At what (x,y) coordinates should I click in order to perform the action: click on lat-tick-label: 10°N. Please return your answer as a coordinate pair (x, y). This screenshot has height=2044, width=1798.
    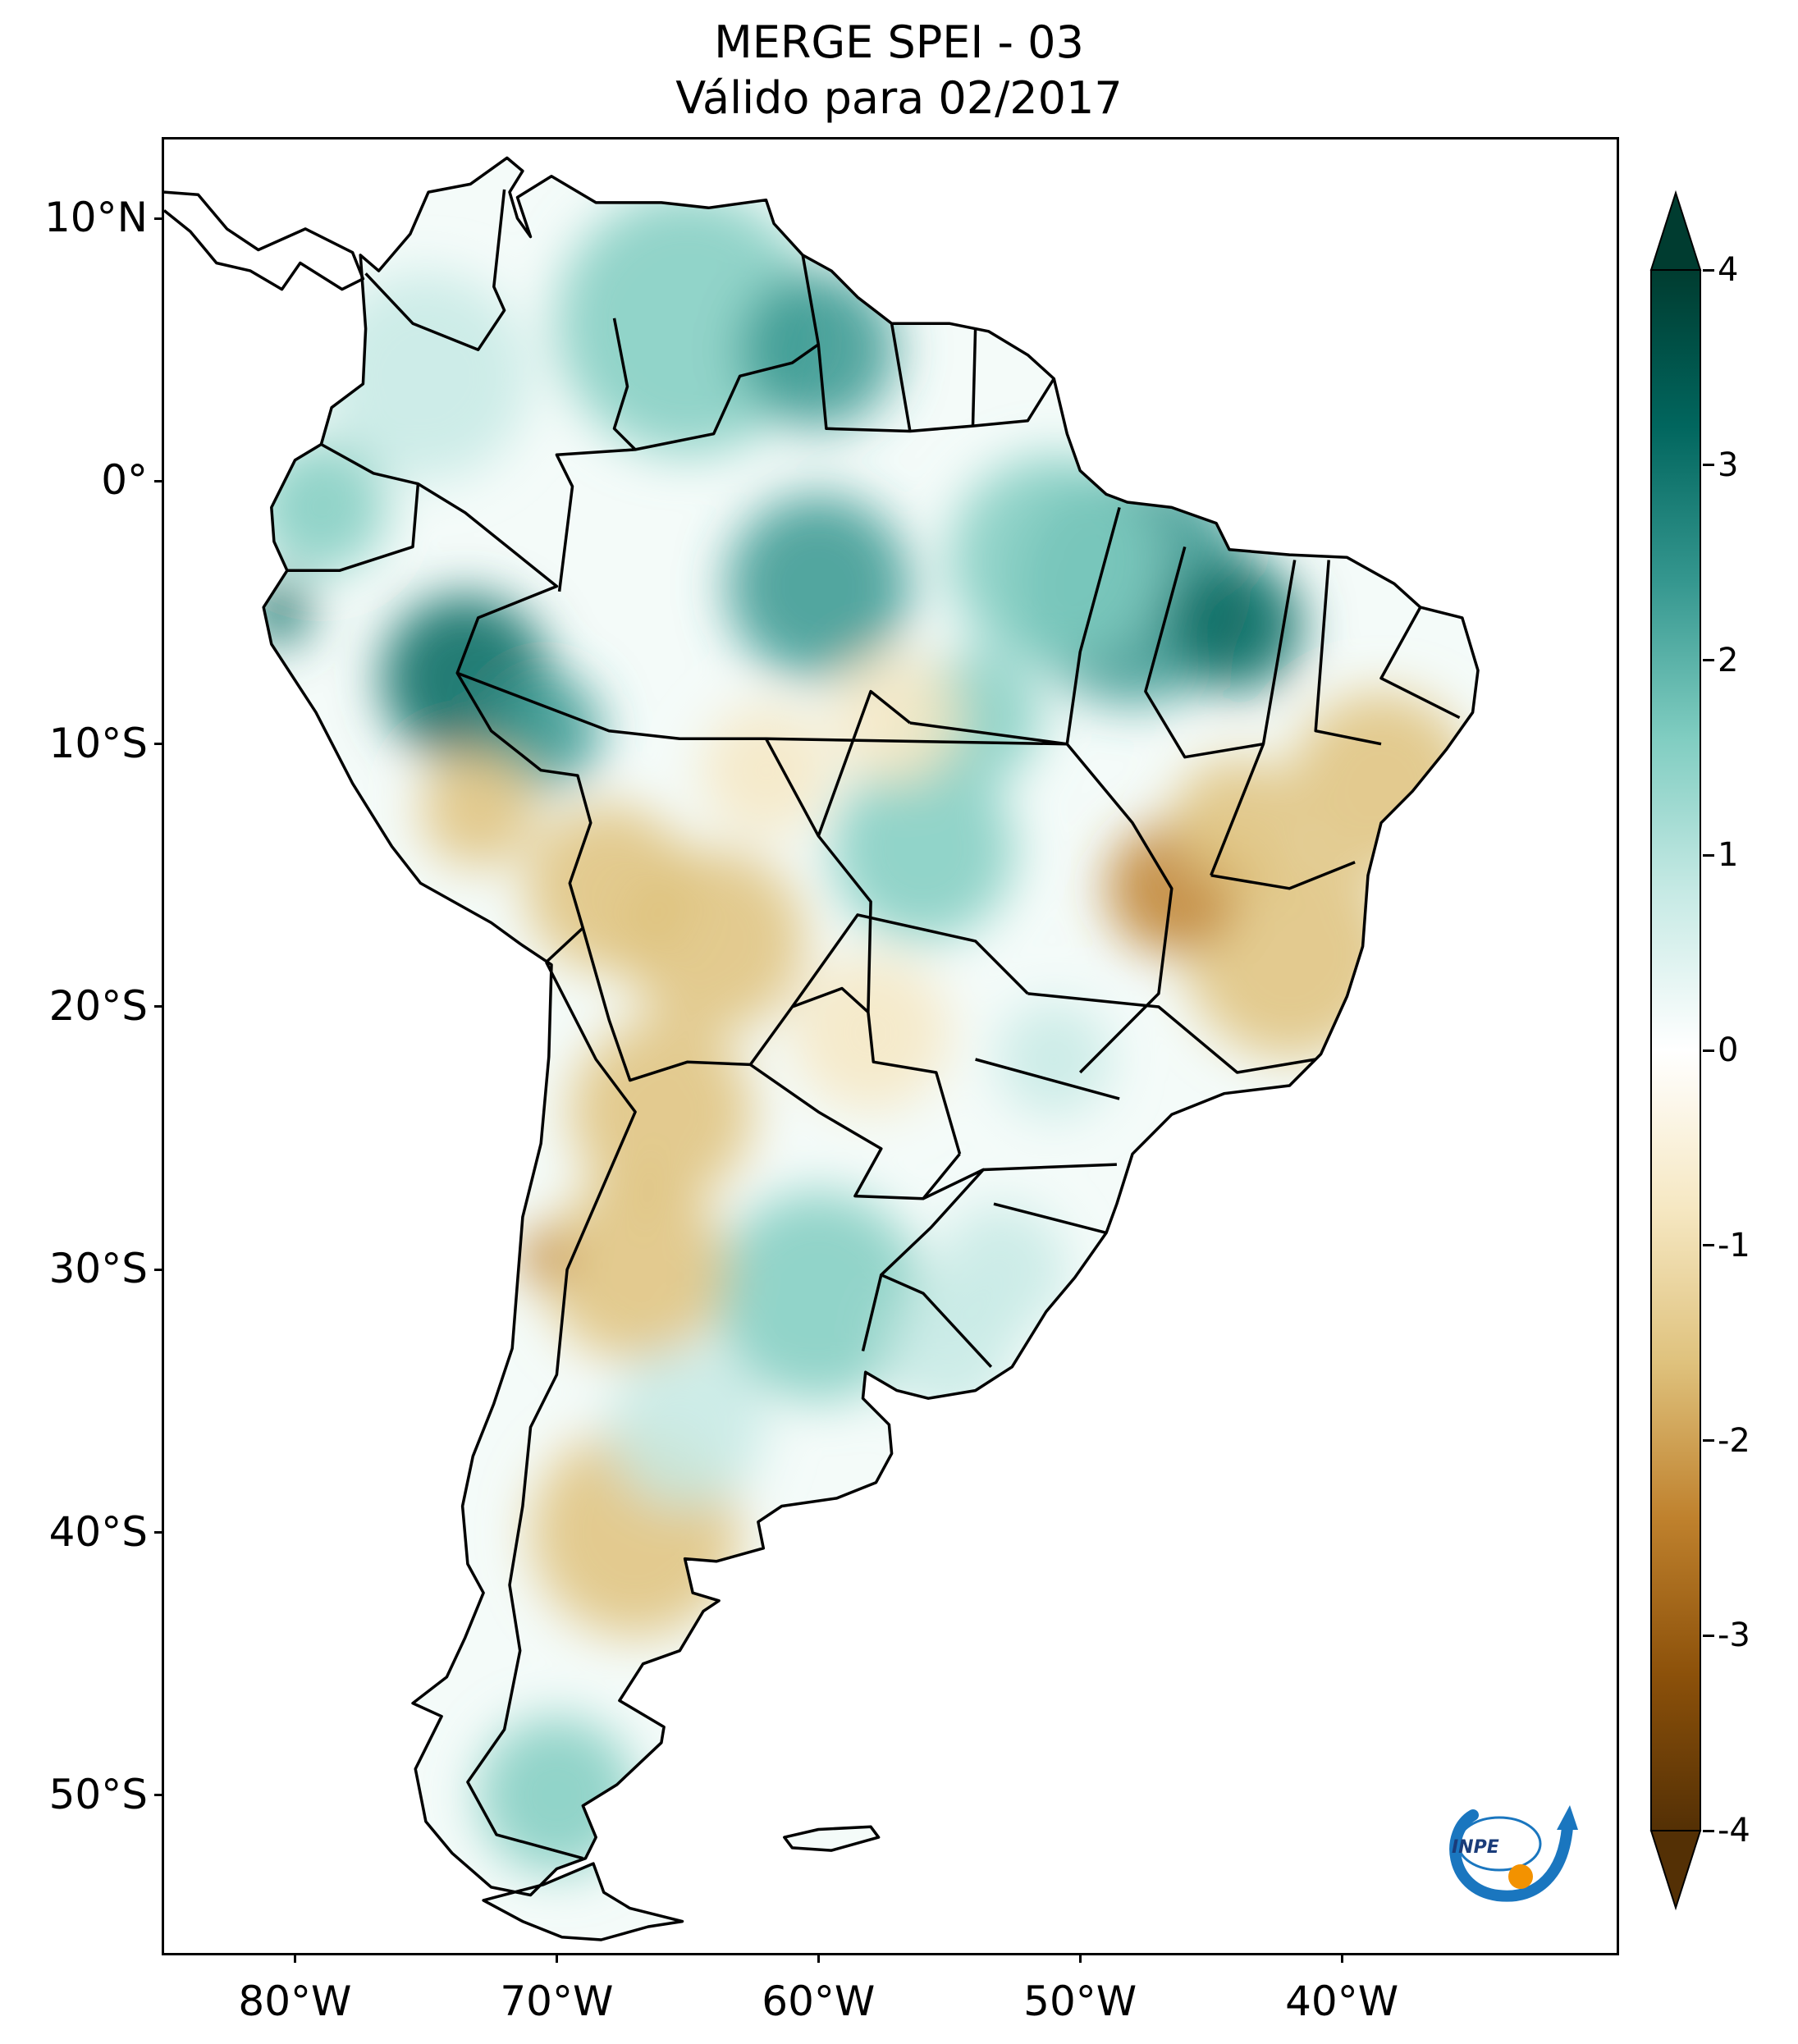
    Looking at the image, I should click on (95, 218).